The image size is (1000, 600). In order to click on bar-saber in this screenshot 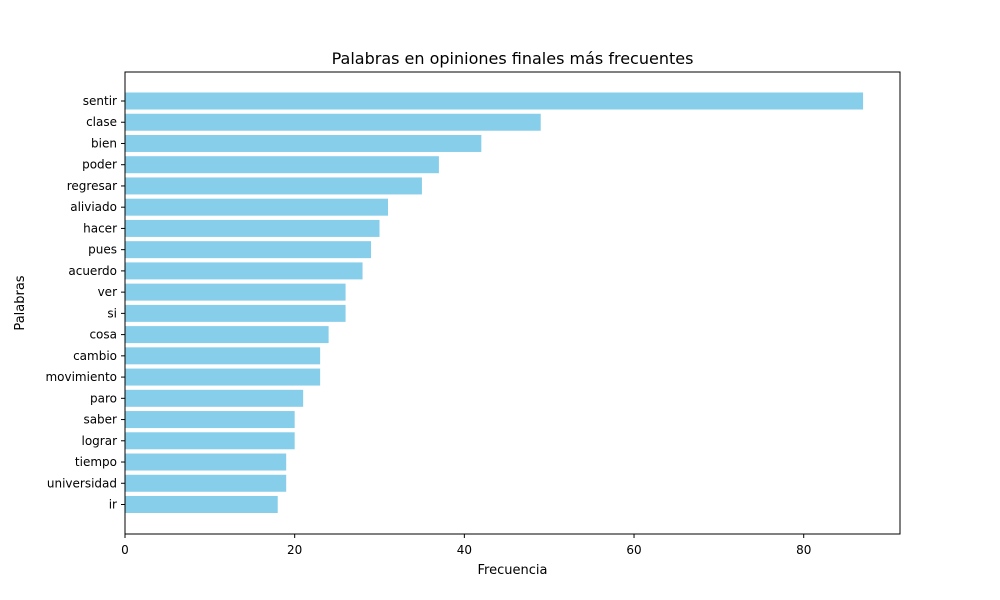, I will do `click(210, 420)`.